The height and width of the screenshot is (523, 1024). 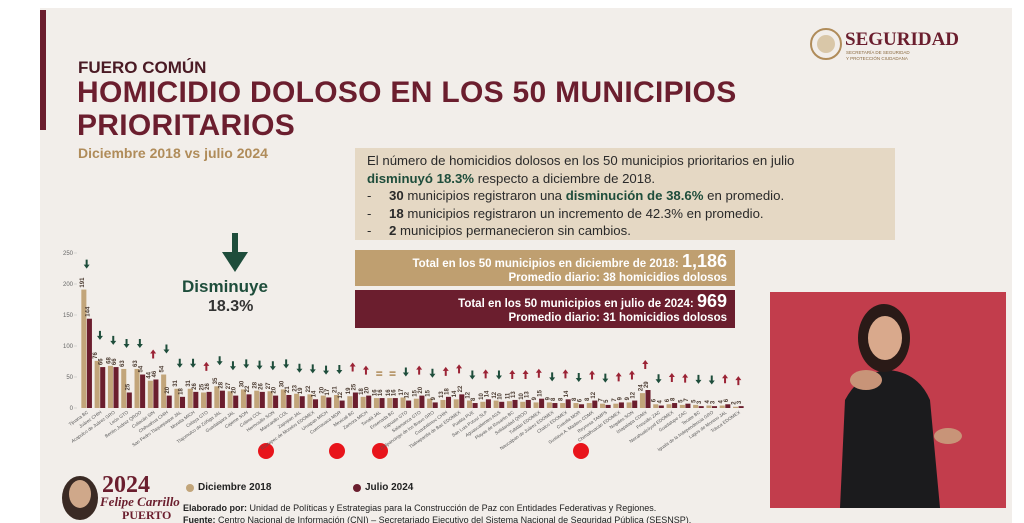 I want to click on legend-swatch, so click(x=357, y=488).